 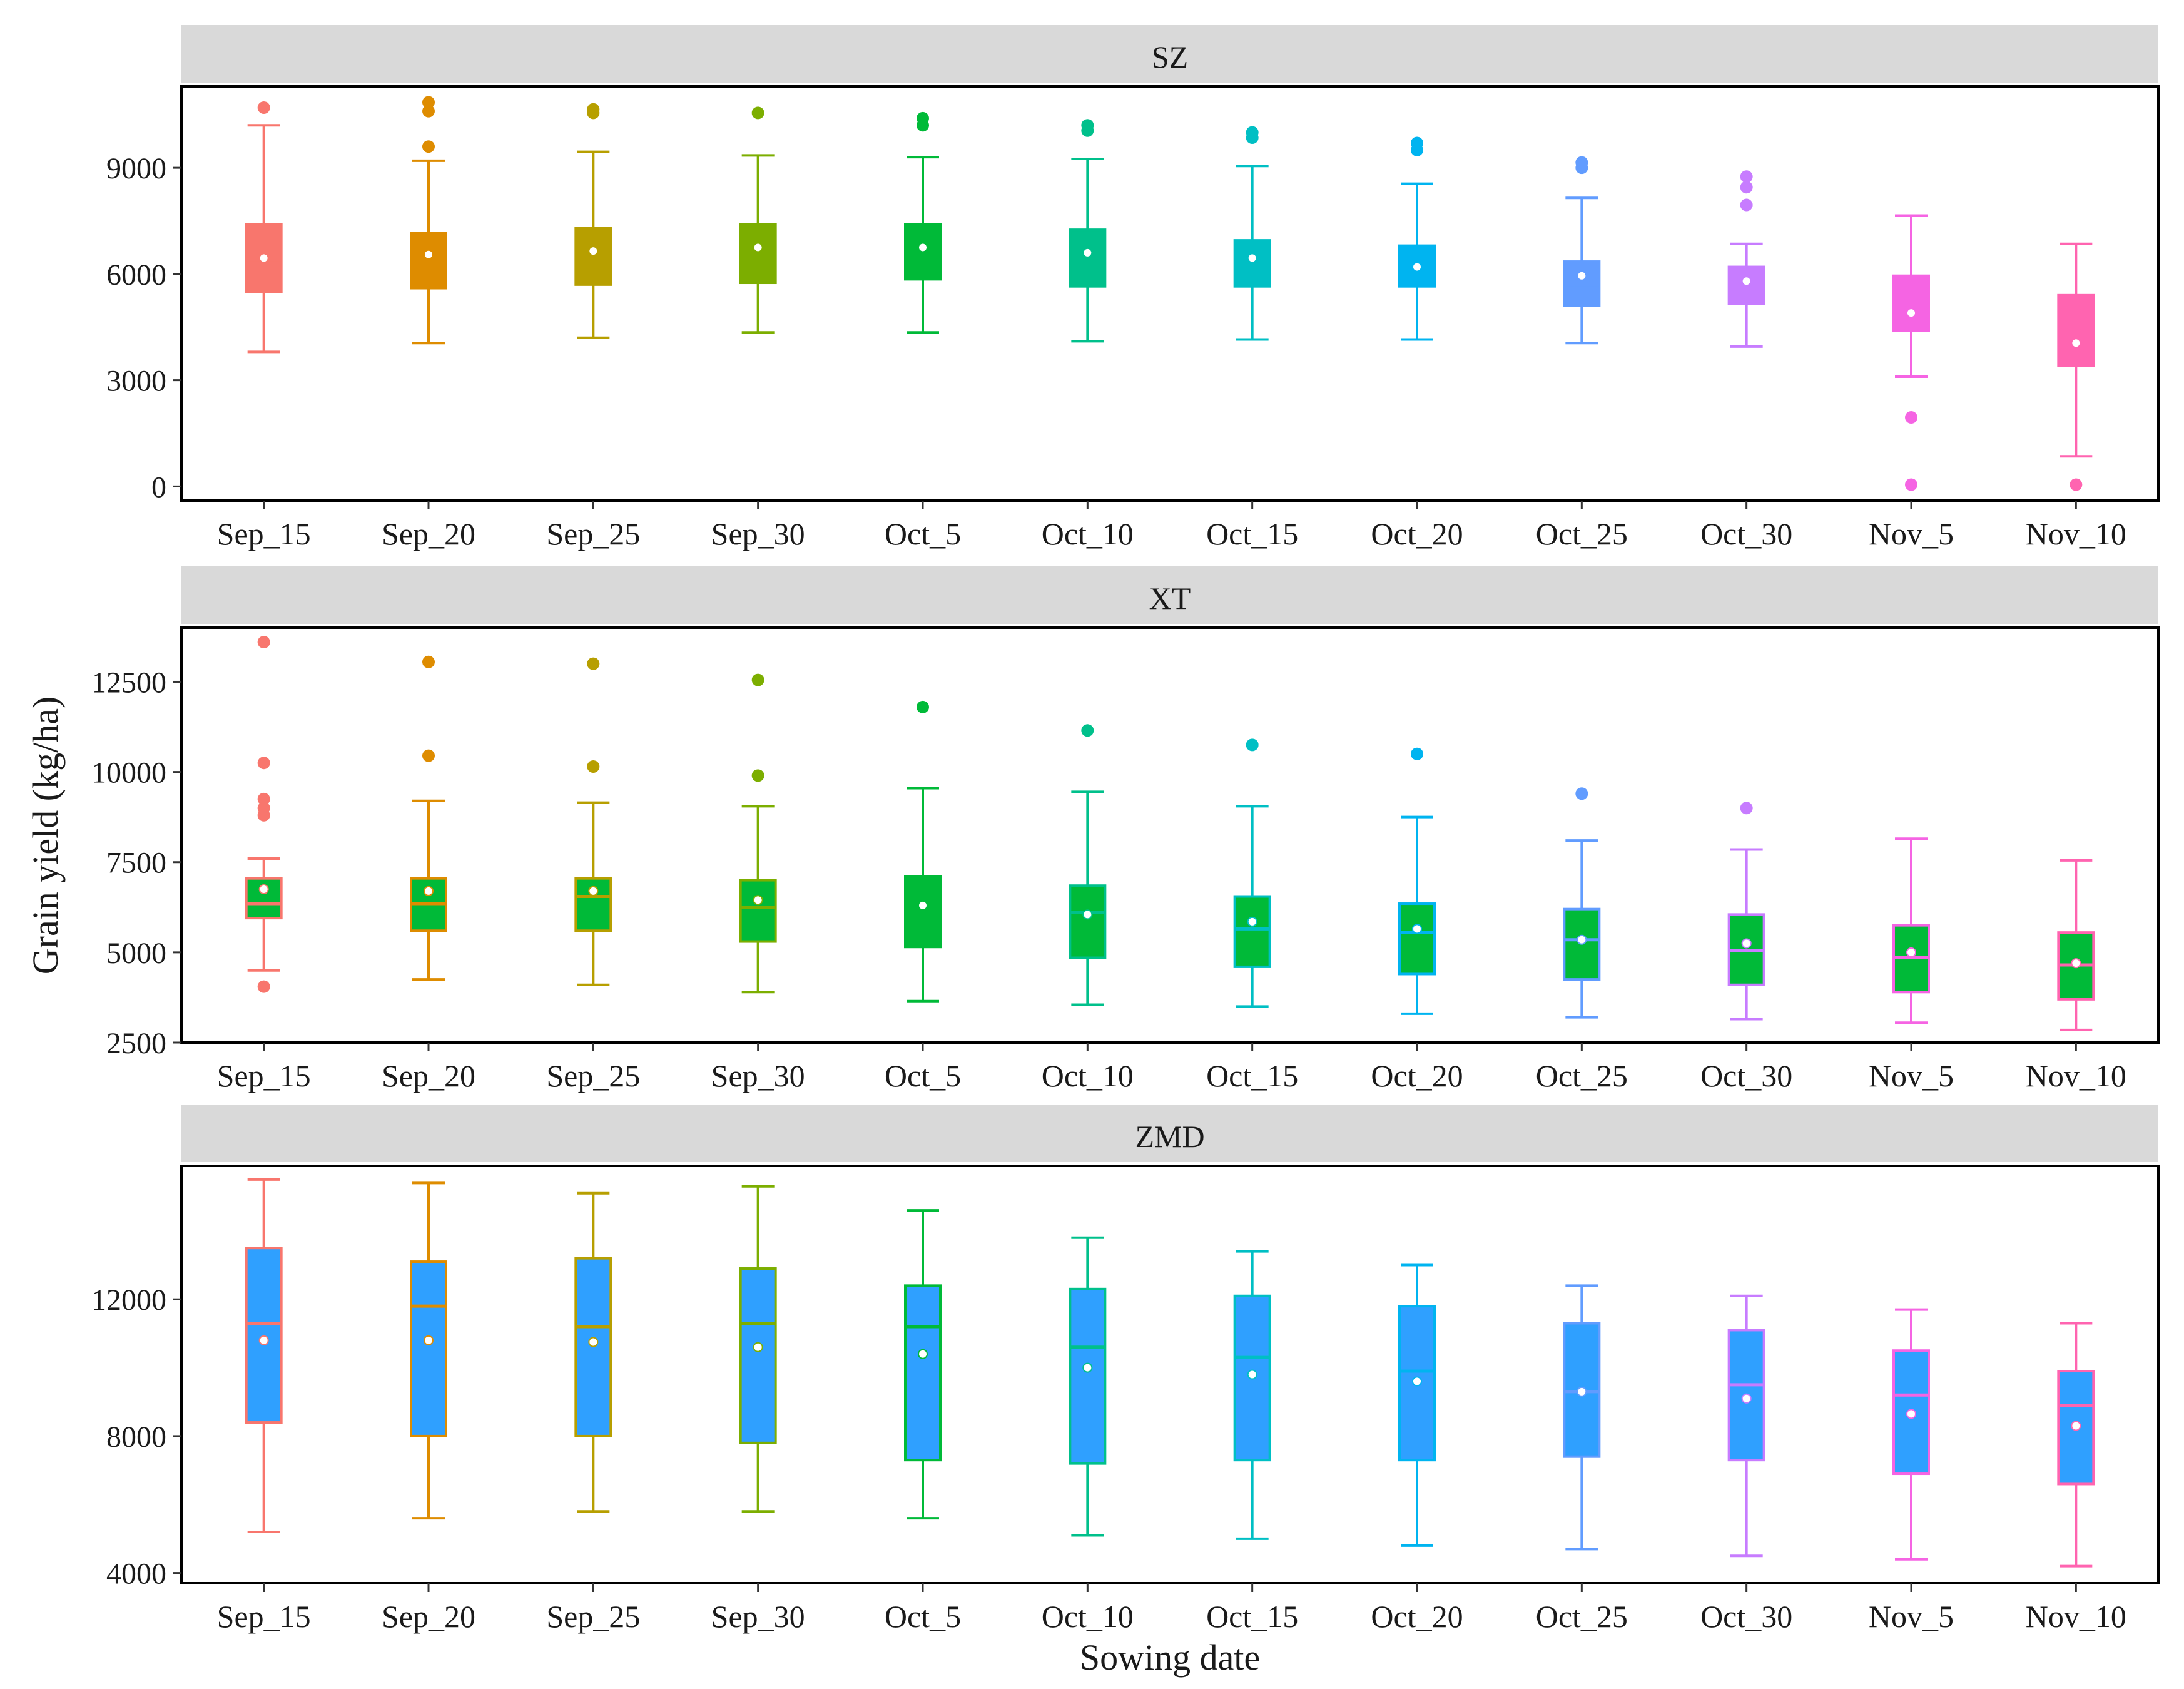 What do you see at coordinates (136, 275) in the screenshot?
I see `y-tick-label: 6000` at bounding box center [136, 275].